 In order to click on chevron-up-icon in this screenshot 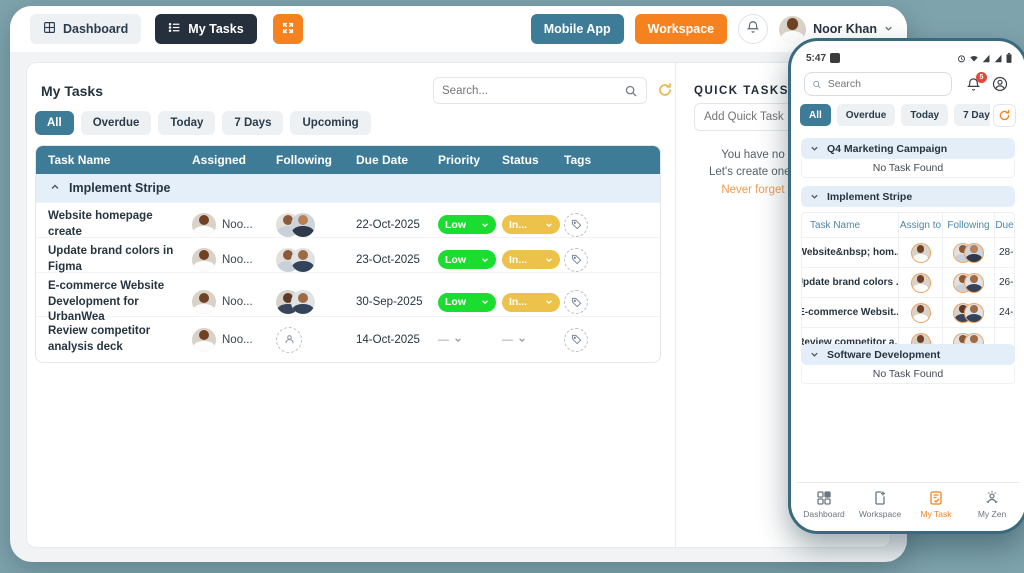, I will do `click(55, 188)`.